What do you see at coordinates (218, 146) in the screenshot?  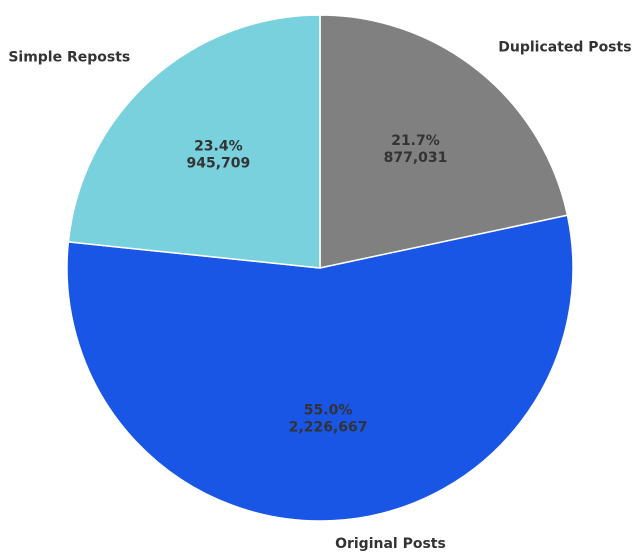 I see `percent-label: 23.4%` at bounding box center [218, 146].